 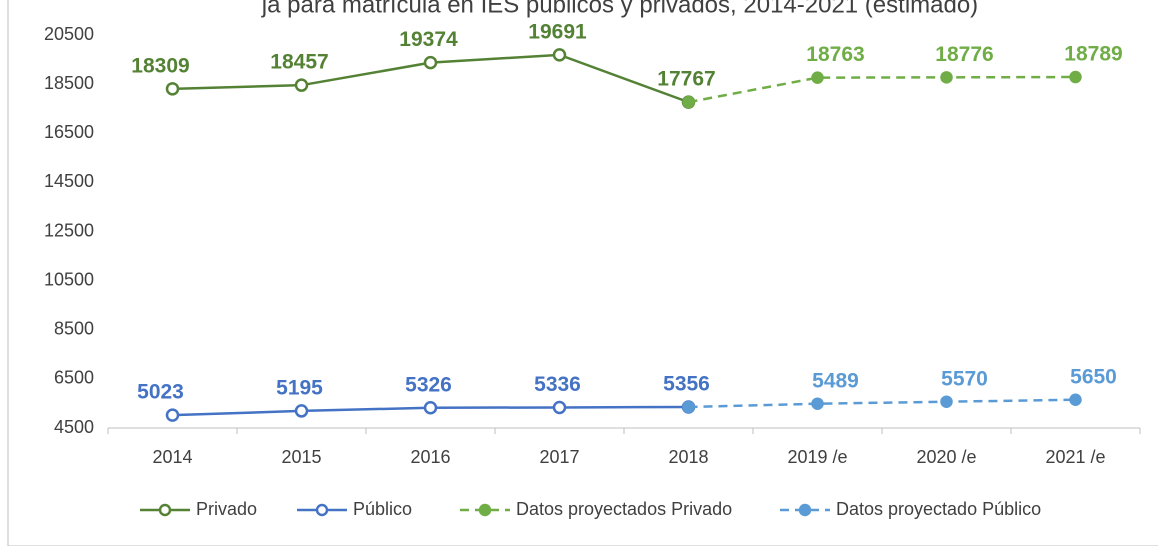 What do you see at coordinates (835, 54) in the screenshot?
I see `data-label: 18763` at bounding box center [835, 54].